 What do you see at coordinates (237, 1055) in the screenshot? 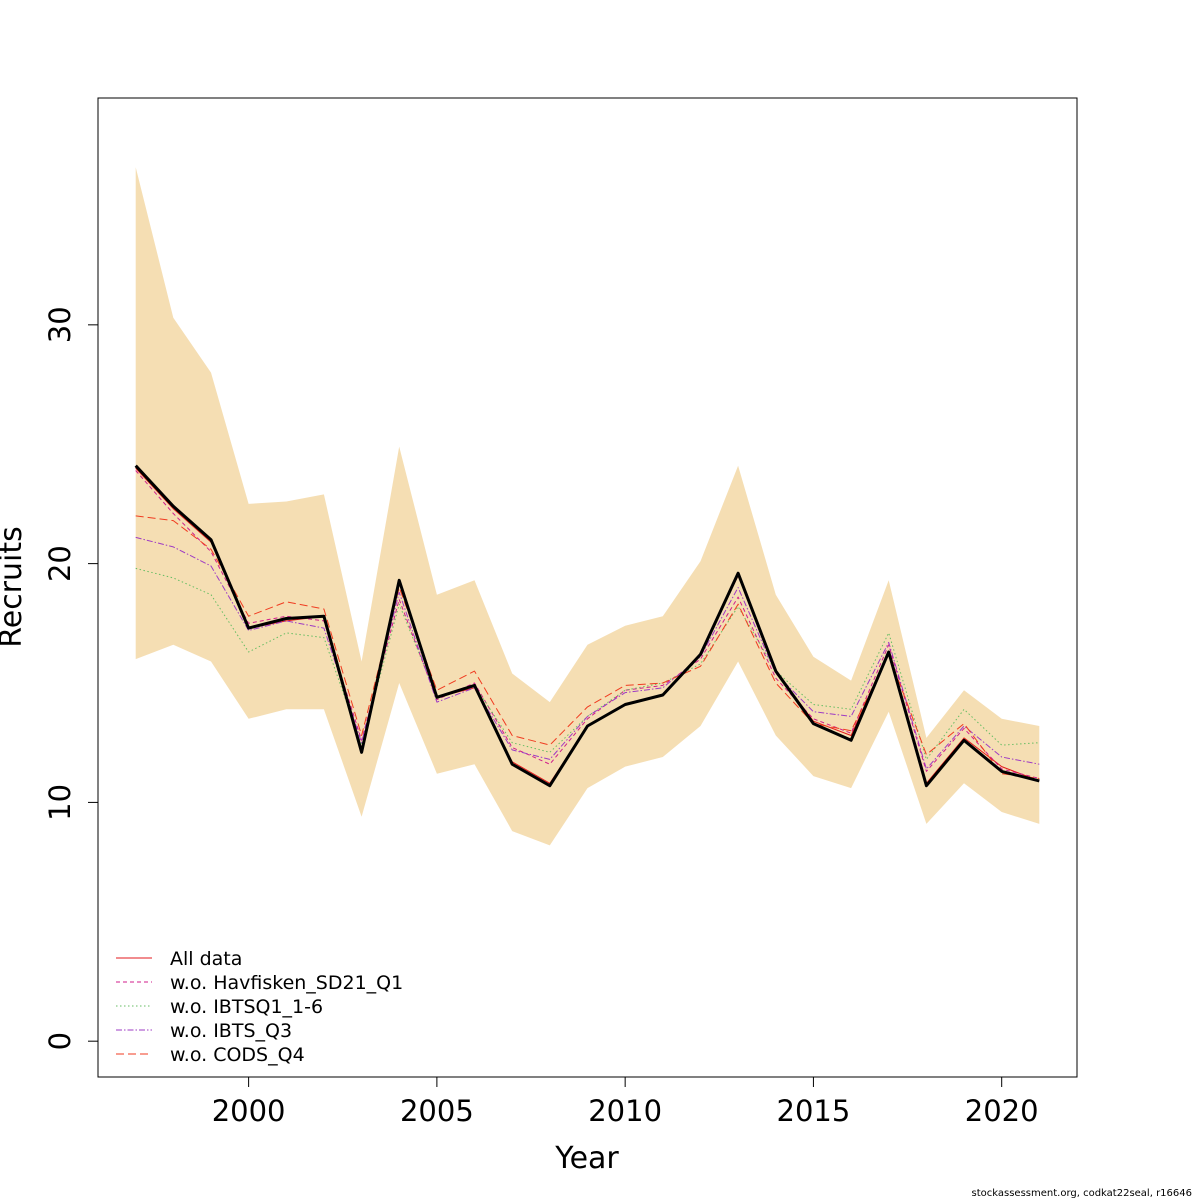
I see `legend-label: w.o. CODS_Q4` at bounding box center [237, 1055].